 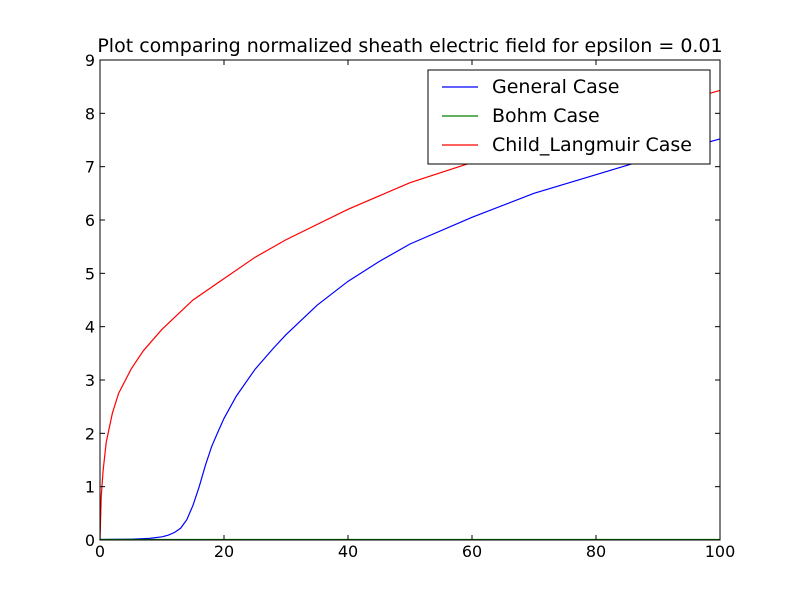 What do you see at coordinates (546, 116) in the screenshot?
I see `legend-label-2: Bohm Case` at bounding box center [546, 116].